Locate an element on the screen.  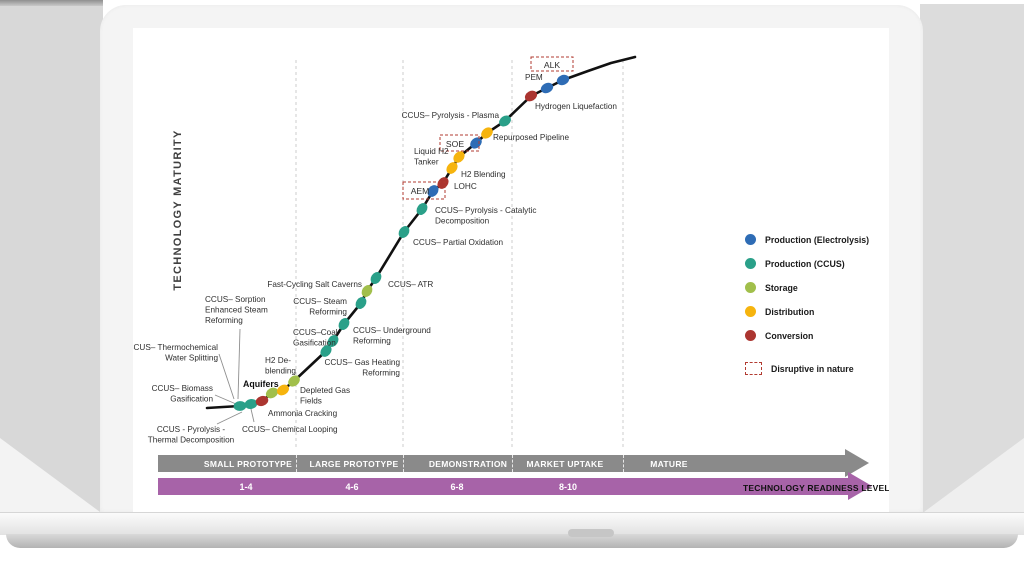
laptop-base-notch is located at coordinates (591, 533).